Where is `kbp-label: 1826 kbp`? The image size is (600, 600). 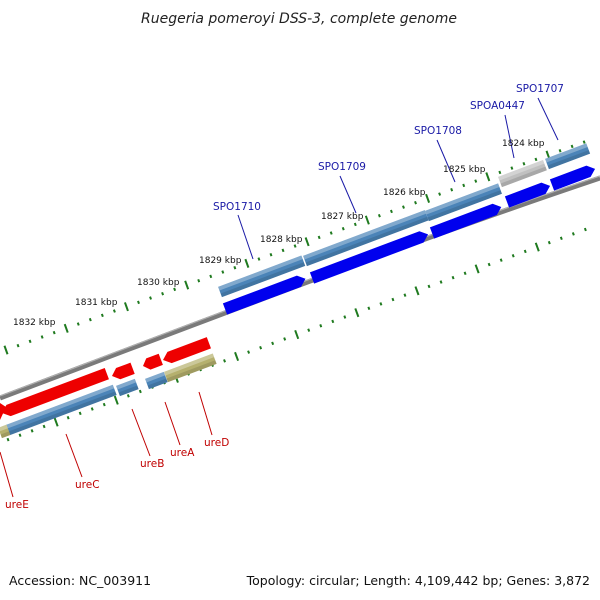
kbp-label: 1826 kbp is located at coordinates (404, 193).